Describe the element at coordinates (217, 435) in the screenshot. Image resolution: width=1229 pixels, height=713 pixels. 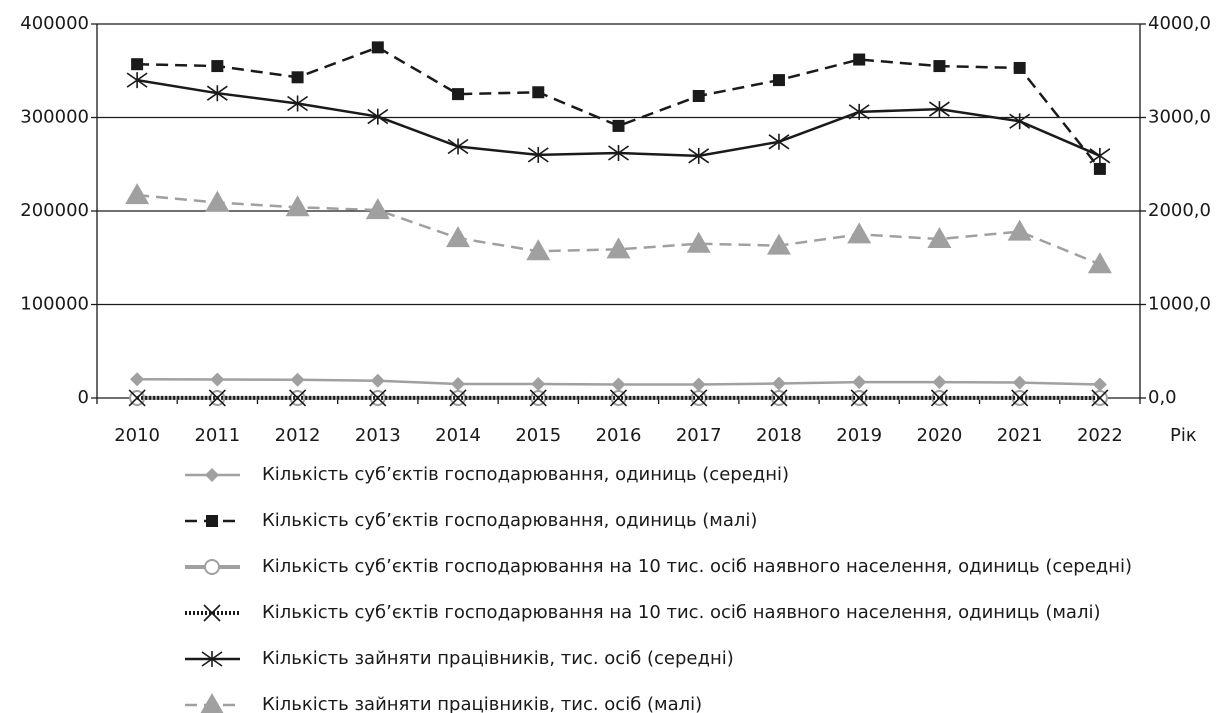
I see `x-tick-label: 2011` at that location.